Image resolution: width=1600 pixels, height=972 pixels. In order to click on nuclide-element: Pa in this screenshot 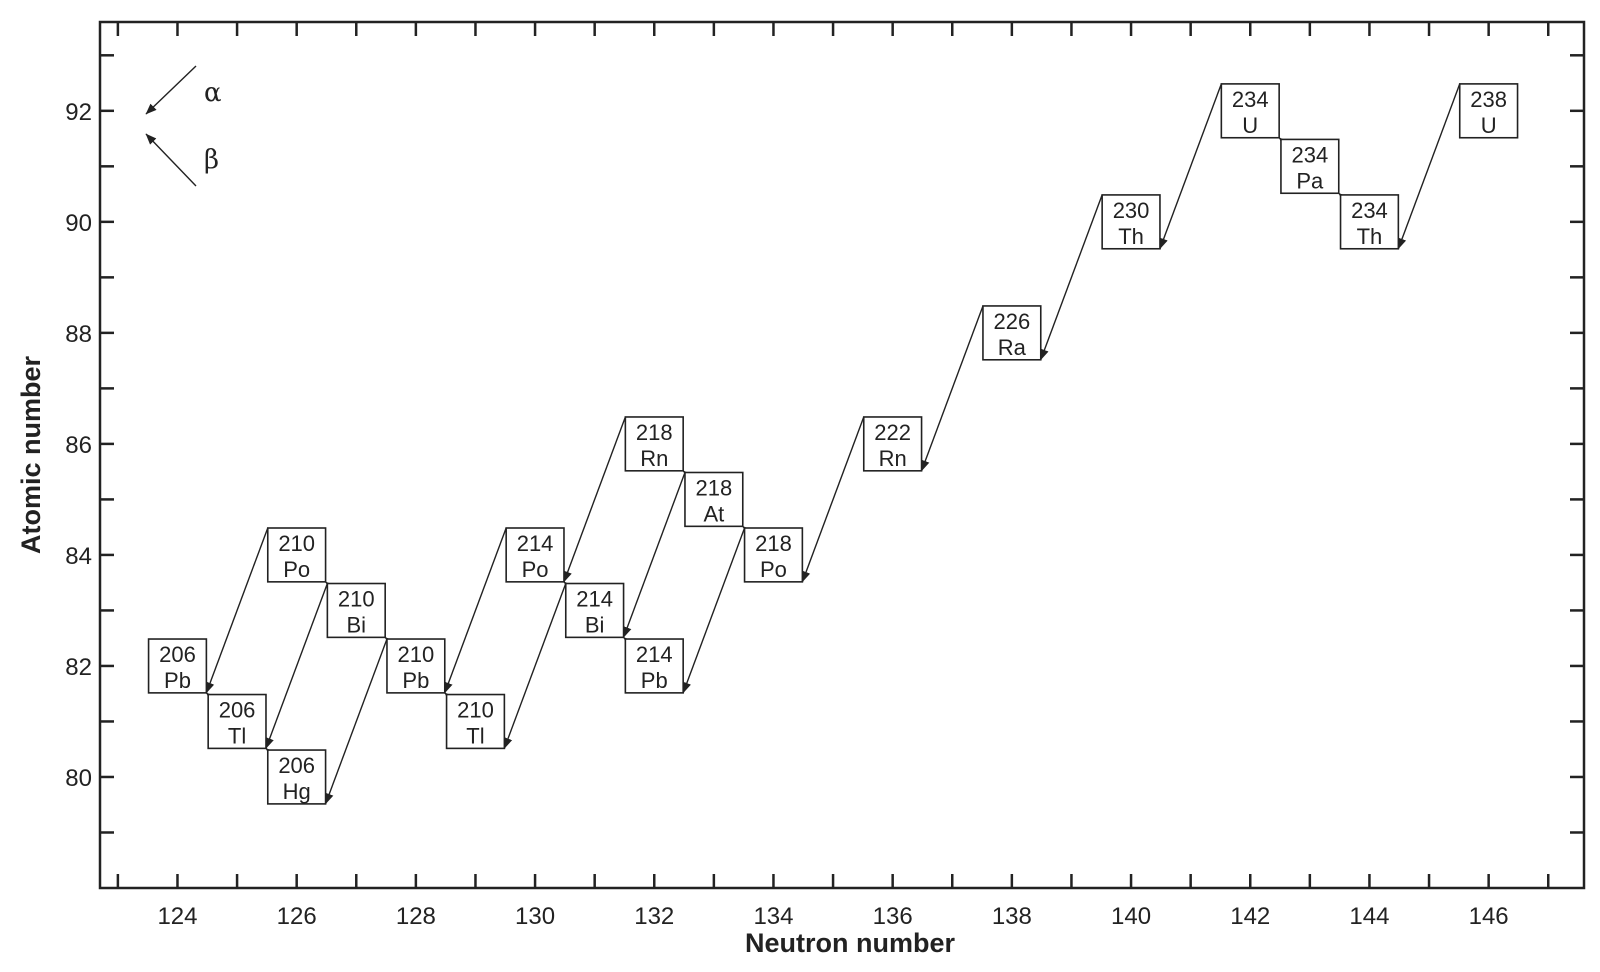, I will do `click(1310, 180)`.